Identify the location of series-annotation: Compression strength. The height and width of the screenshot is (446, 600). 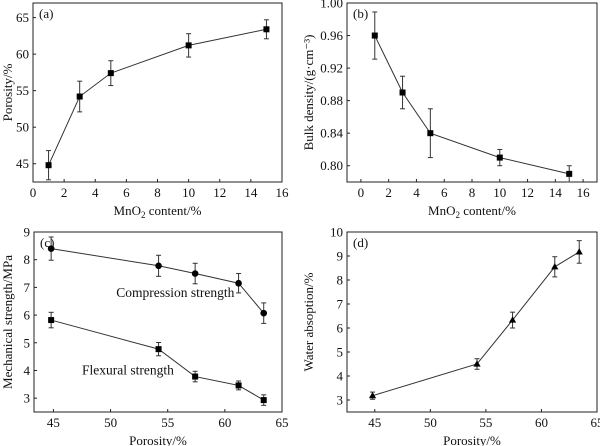
(175, 292).